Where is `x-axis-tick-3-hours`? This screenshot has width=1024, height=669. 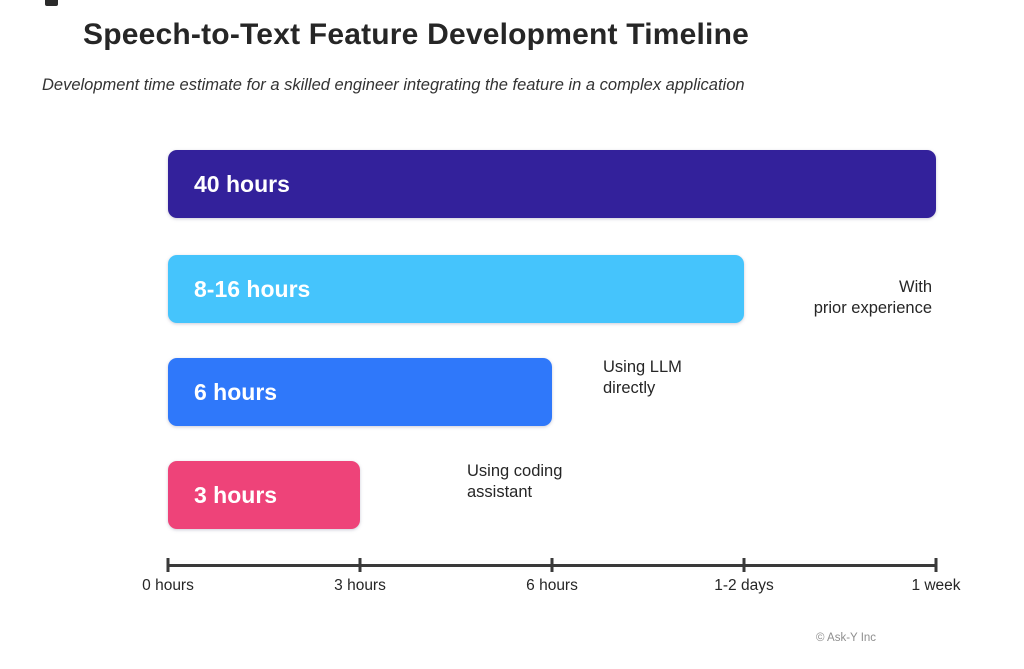
x-axis-tick-3-hours is located at coordinates (360, 565).